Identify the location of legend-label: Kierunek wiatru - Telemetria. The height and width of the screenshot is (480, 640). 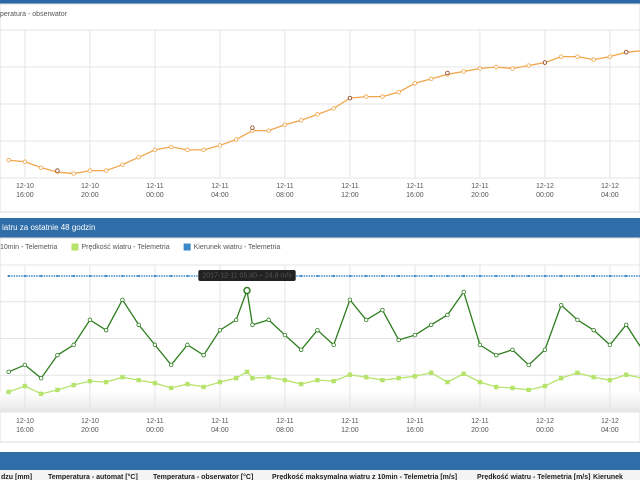
(237, 247).